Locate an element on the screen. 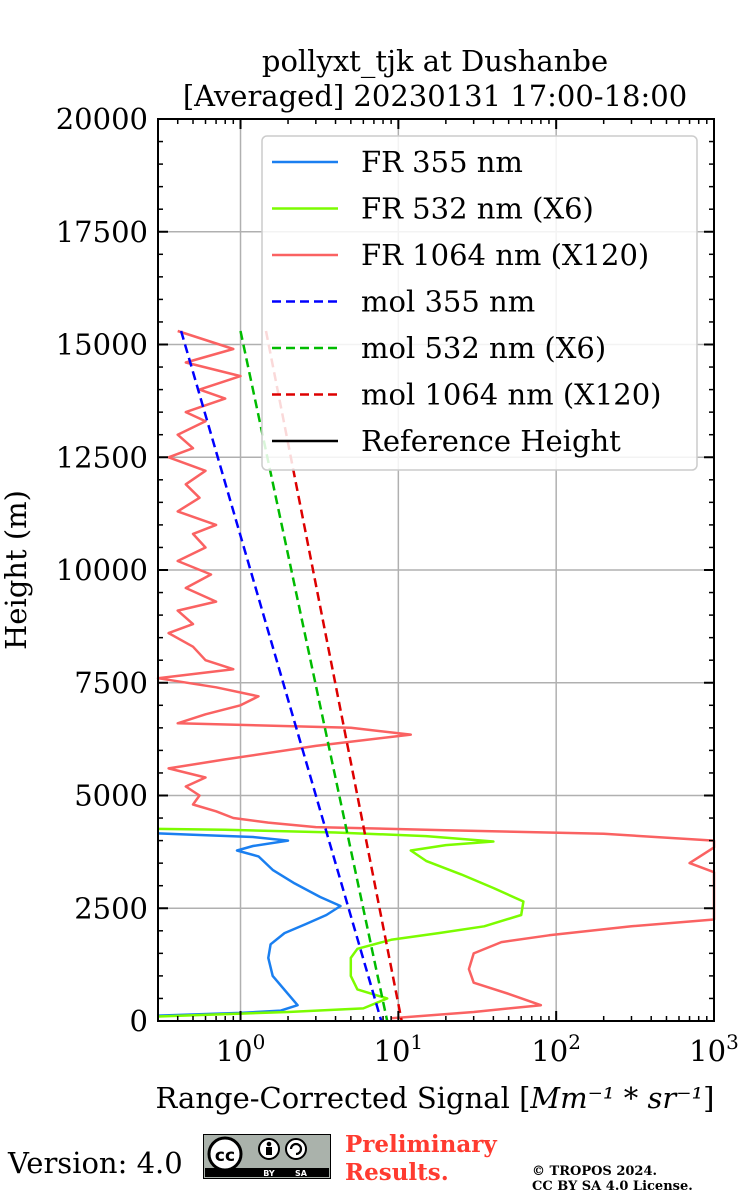 This screenshot has width=750, height=1200. share-alike-icon is located at coordinates (296, 1149).